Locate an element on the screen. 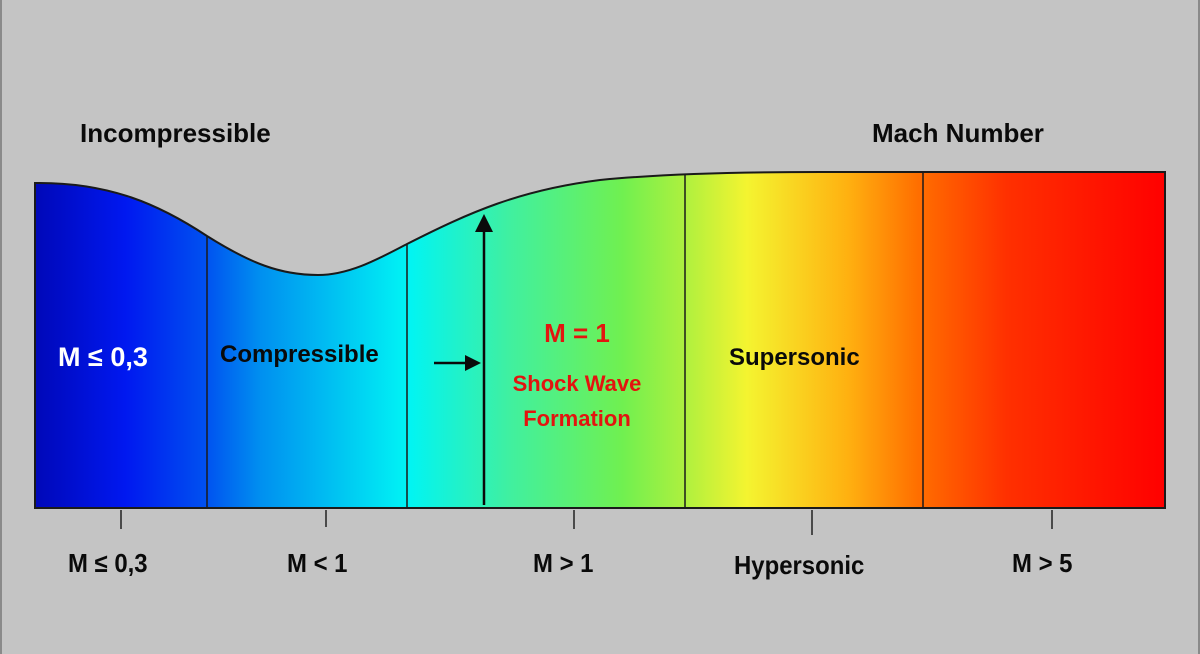  axis-label-subsonic: M < 1 is located at coordinates (317, 563).